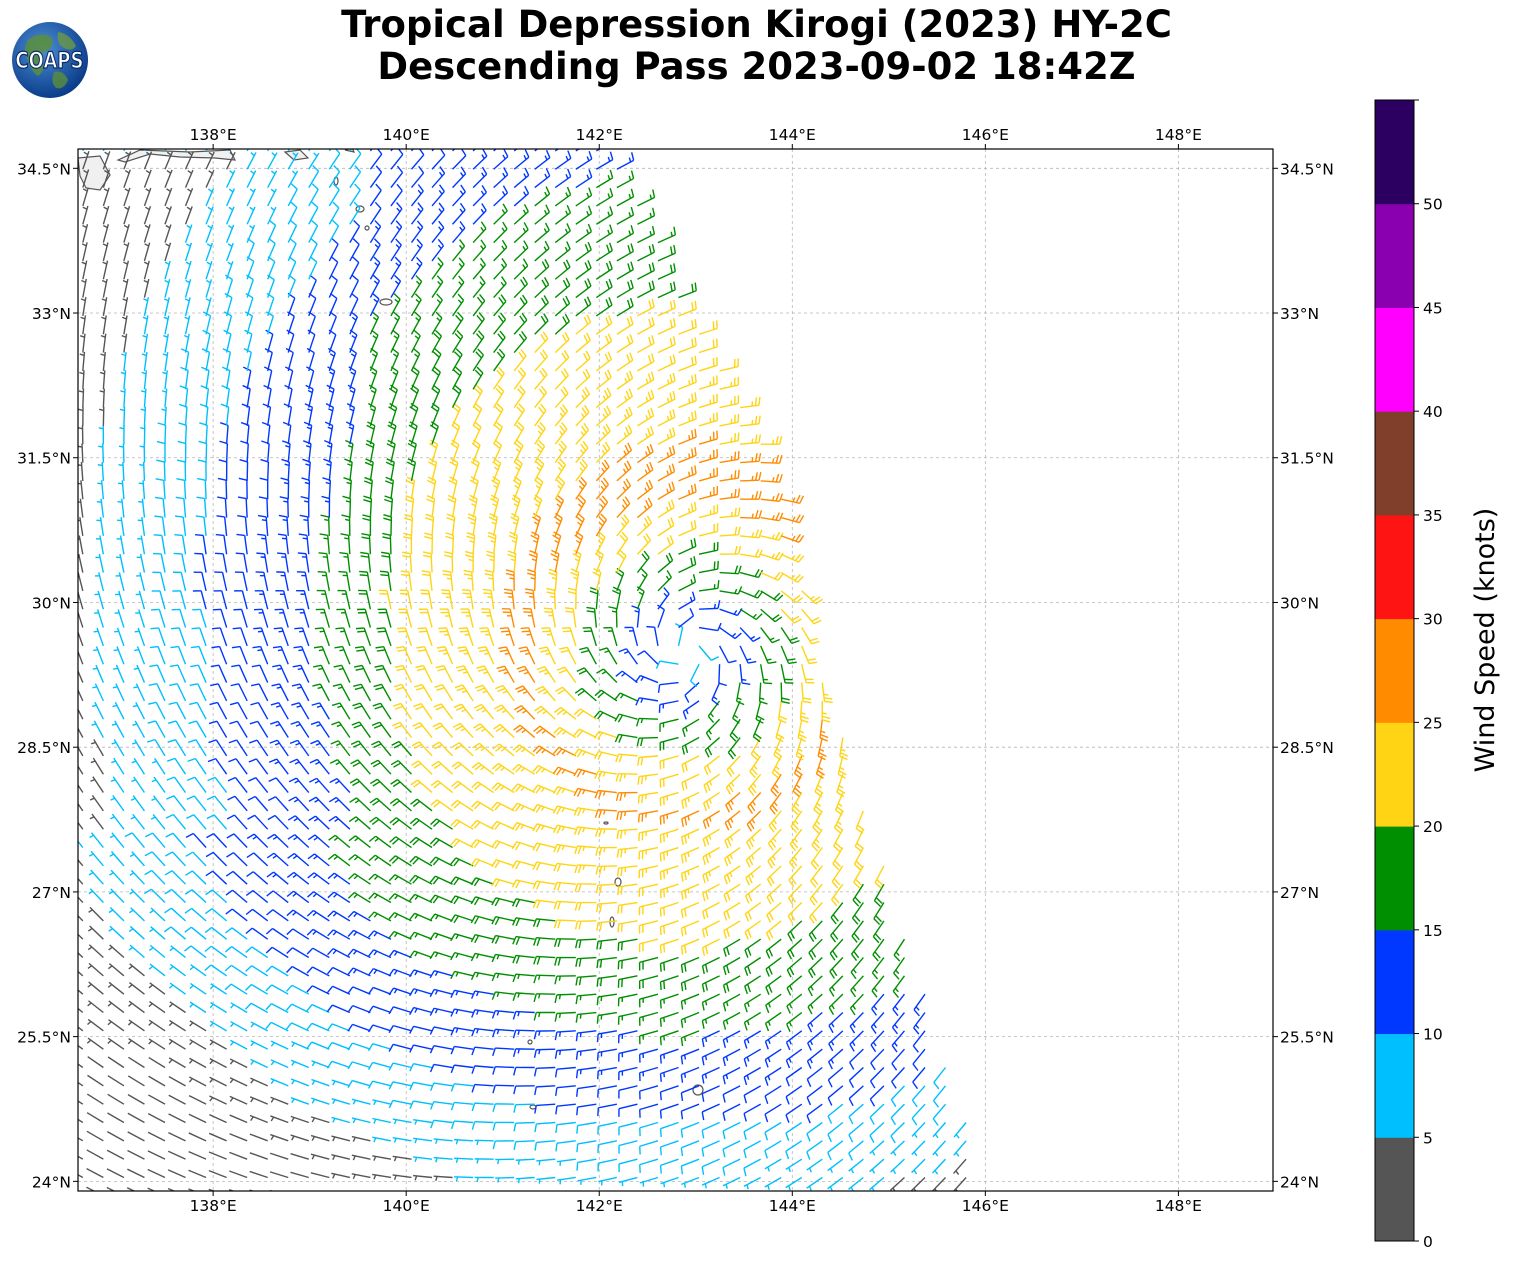 The image size is (1513, 1264). I want to click on title-line-1: Tropical Depression Kirogi (2023) HY-2C, so click(756, 24).